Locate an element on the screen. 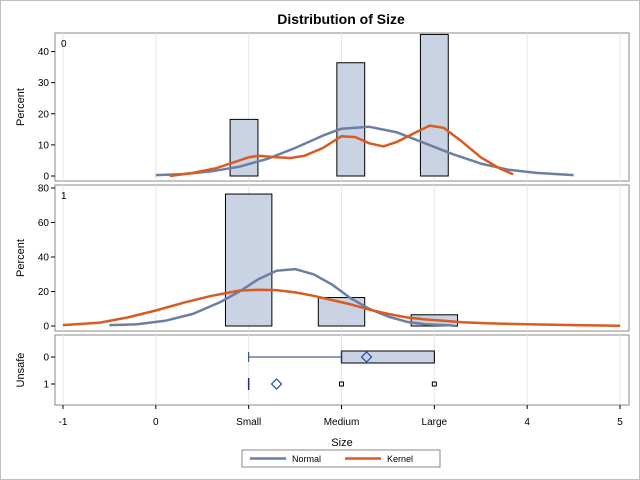 Image resolution: width=640 pixels, height=480 pixels. xtick-label-1: 0 is located at coordinates (156, 422).